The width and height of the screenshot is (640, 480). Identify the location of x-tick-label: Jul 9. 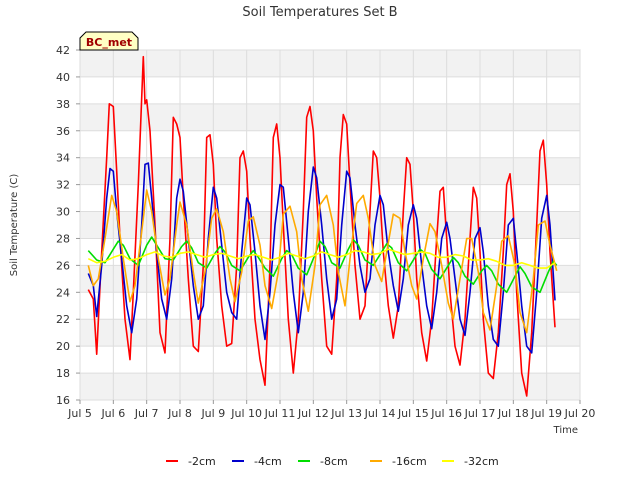
(212, 413).